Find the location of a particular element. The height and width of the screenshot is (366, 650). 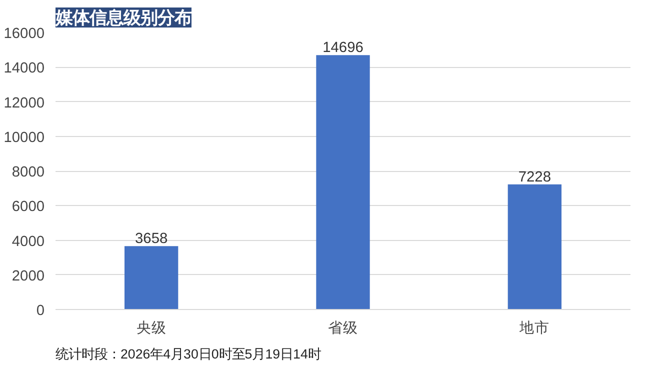

x-tick-label: 省级 is located at coordinates (343, 328).